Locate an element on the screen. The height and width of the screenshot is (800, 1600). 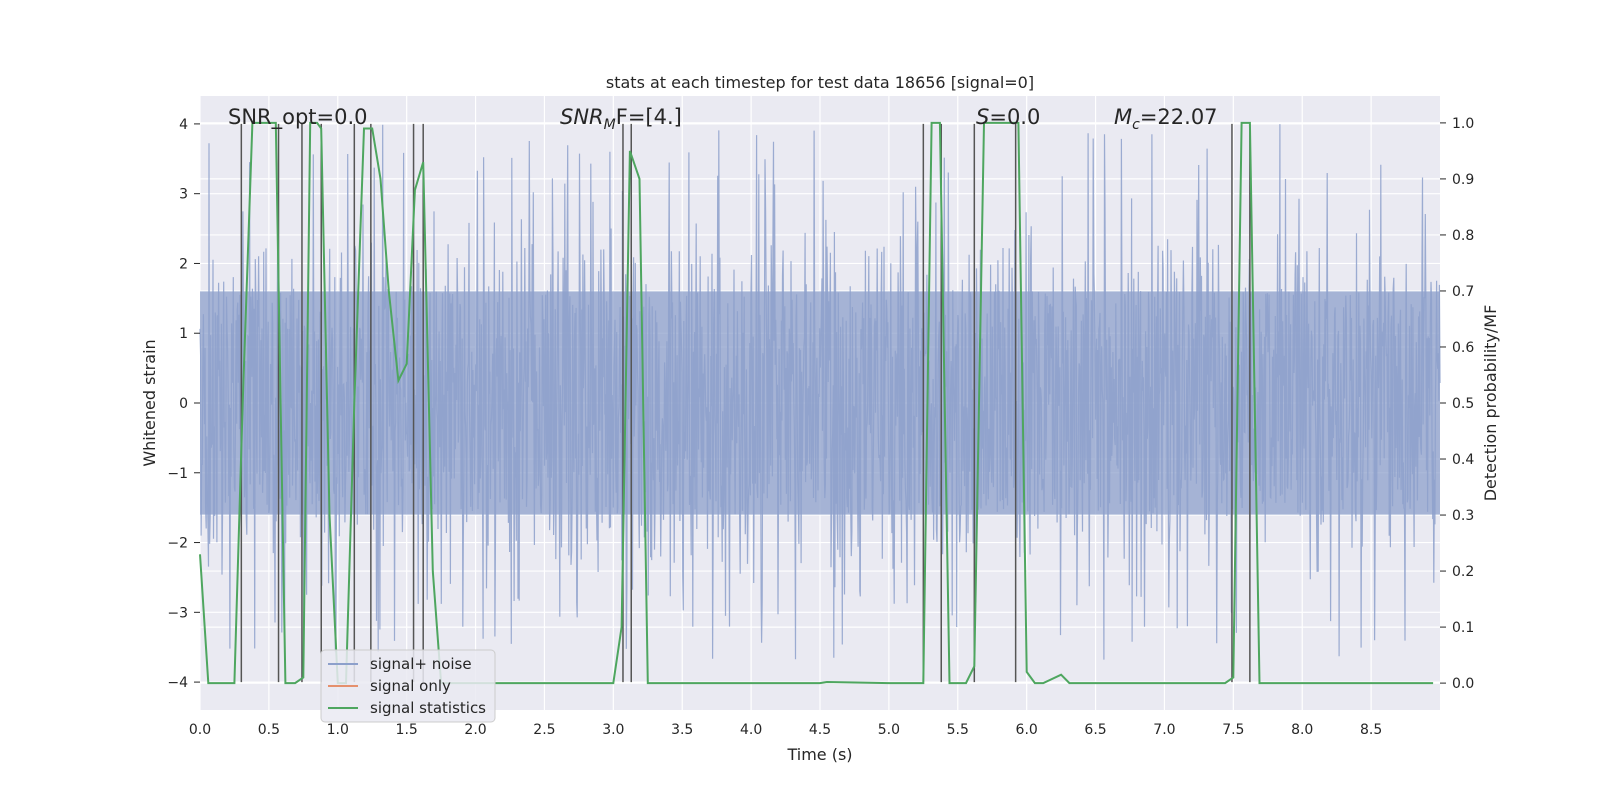
y2-tick-label: 0.4 is located at coordinates (1463, 460).